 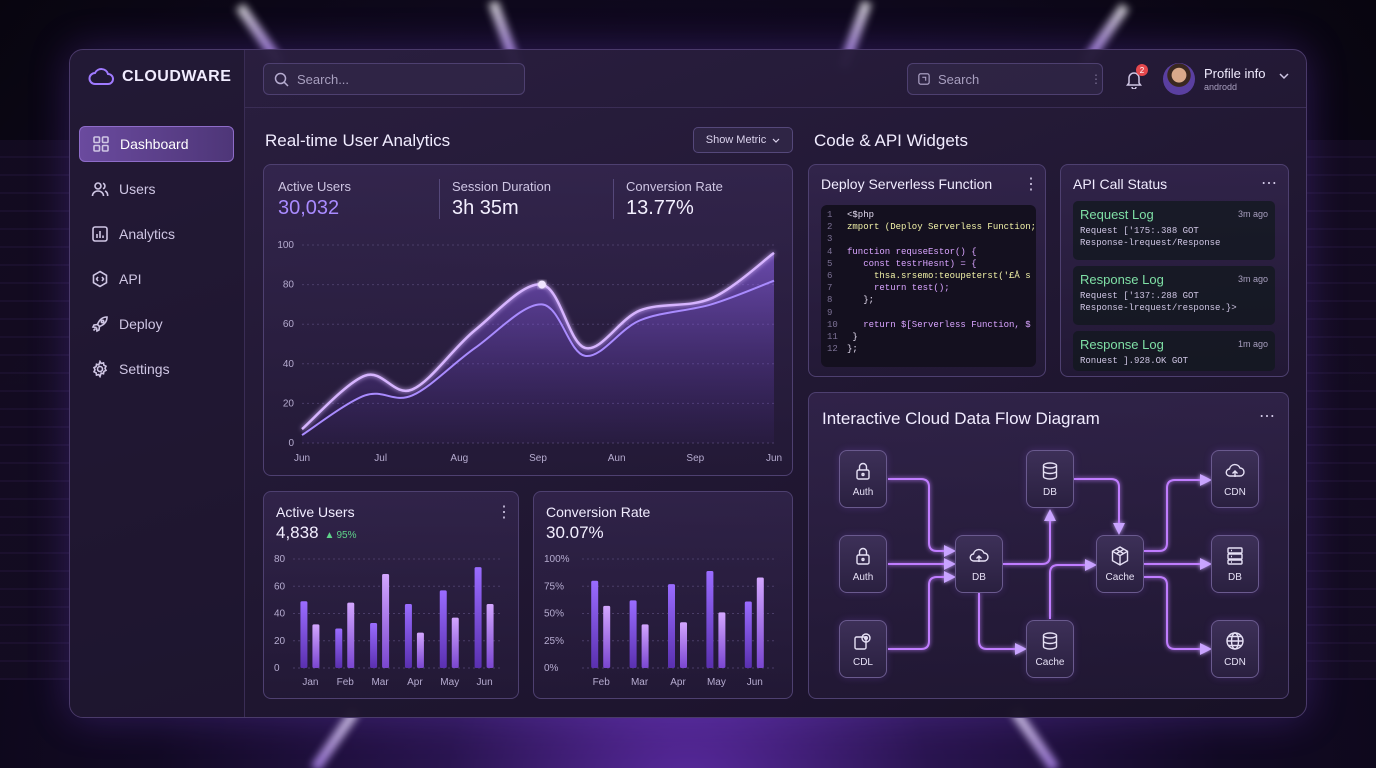 I want to click on sidebar-item-users: Users, so click(x=156, y=189).